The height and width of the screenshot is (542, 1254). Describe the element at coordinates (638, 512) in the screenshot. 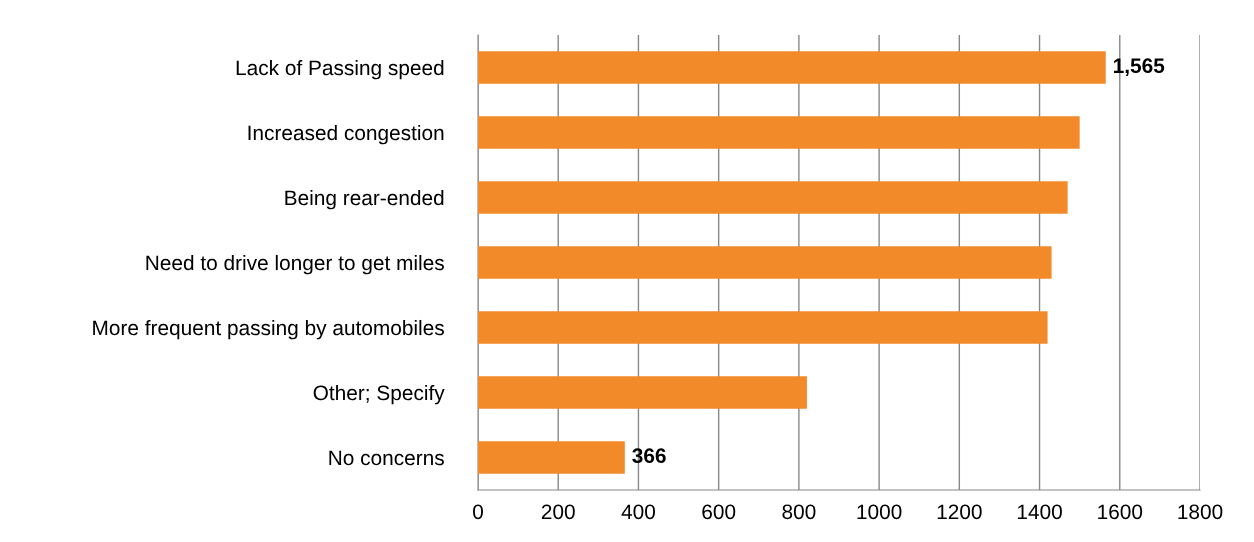

I see `x-tick-label: 400` at that location.